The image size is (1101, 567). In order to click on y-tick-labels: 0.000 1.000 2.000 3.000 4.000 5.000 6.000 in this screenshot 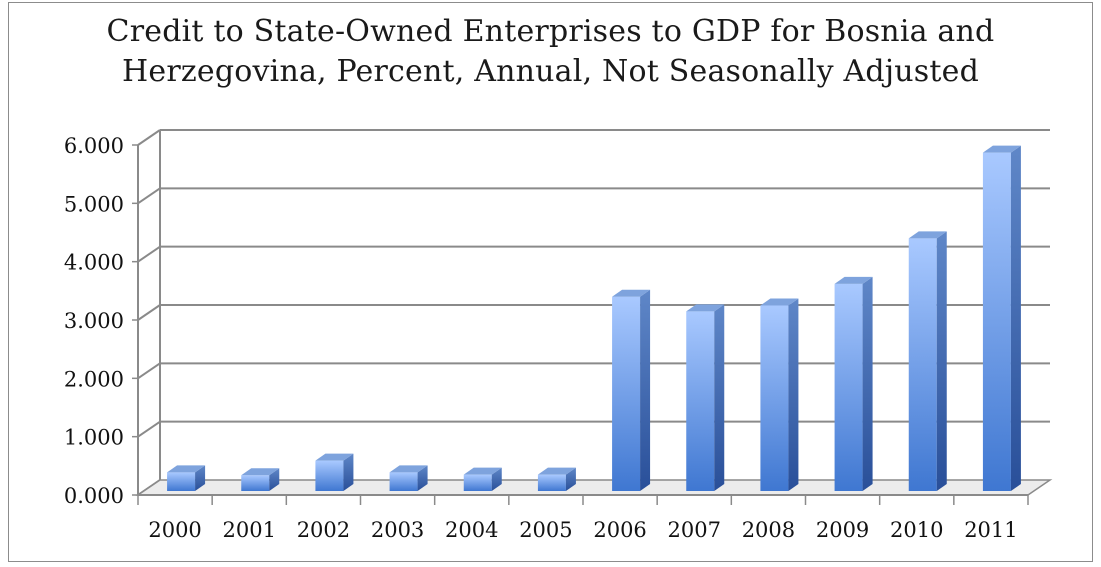, I will do `click(94, 321)`.